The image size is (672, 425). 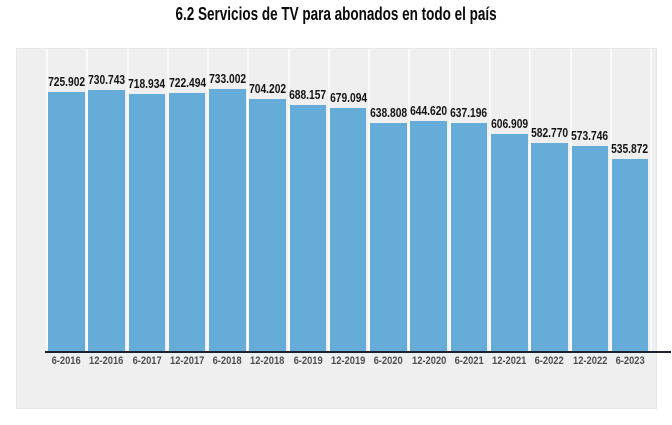 What do you see at coordinates (308, 361) in the screenshot?
I see `x-axis-tick-label: 6-2019` at bounding box center [308, 361].